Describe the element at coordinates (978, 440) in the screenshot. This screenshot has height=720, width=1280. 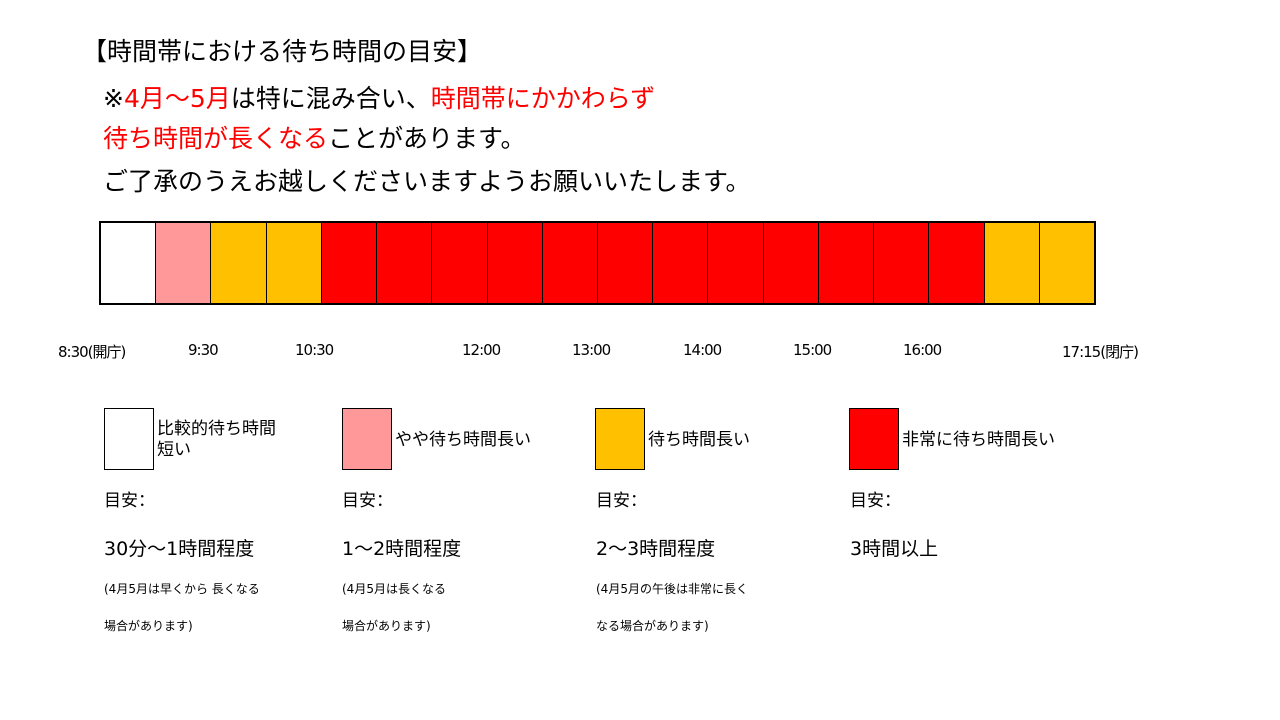
I see `legend-label-very-long: 非常に待ち時間長い` at that location.